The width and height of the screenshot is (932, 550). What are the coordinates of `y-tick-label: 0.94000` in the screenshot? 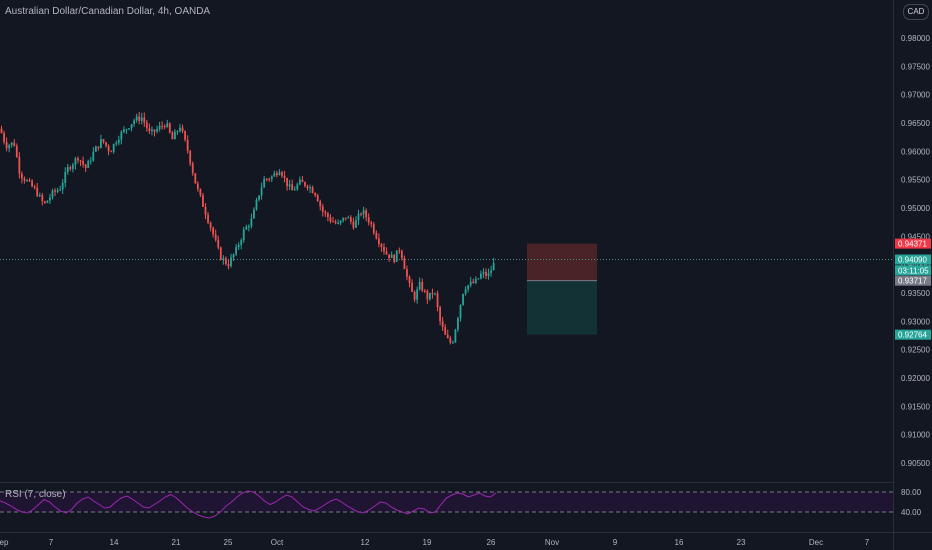 It's located at (915, 265).